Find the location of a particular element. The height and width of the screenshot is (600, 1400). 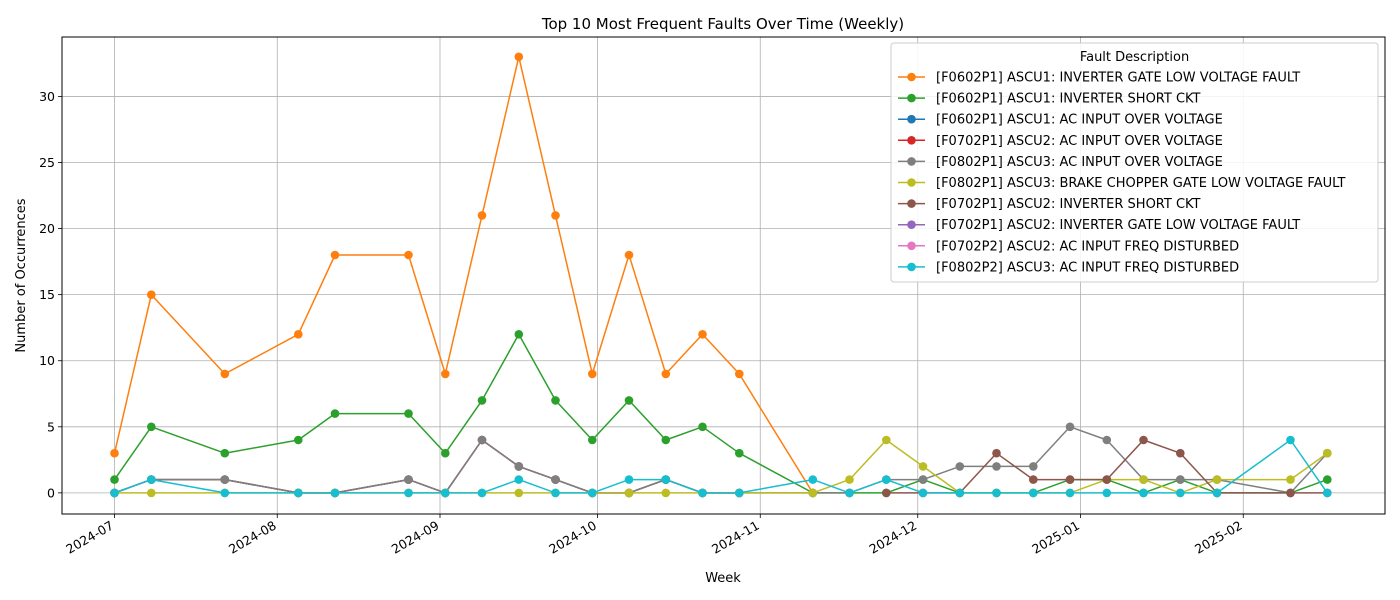

legend-label: [F0602P1] ASCU1: AC INPUT OVER VOLTAGE is located at coordinates (1079, 120).